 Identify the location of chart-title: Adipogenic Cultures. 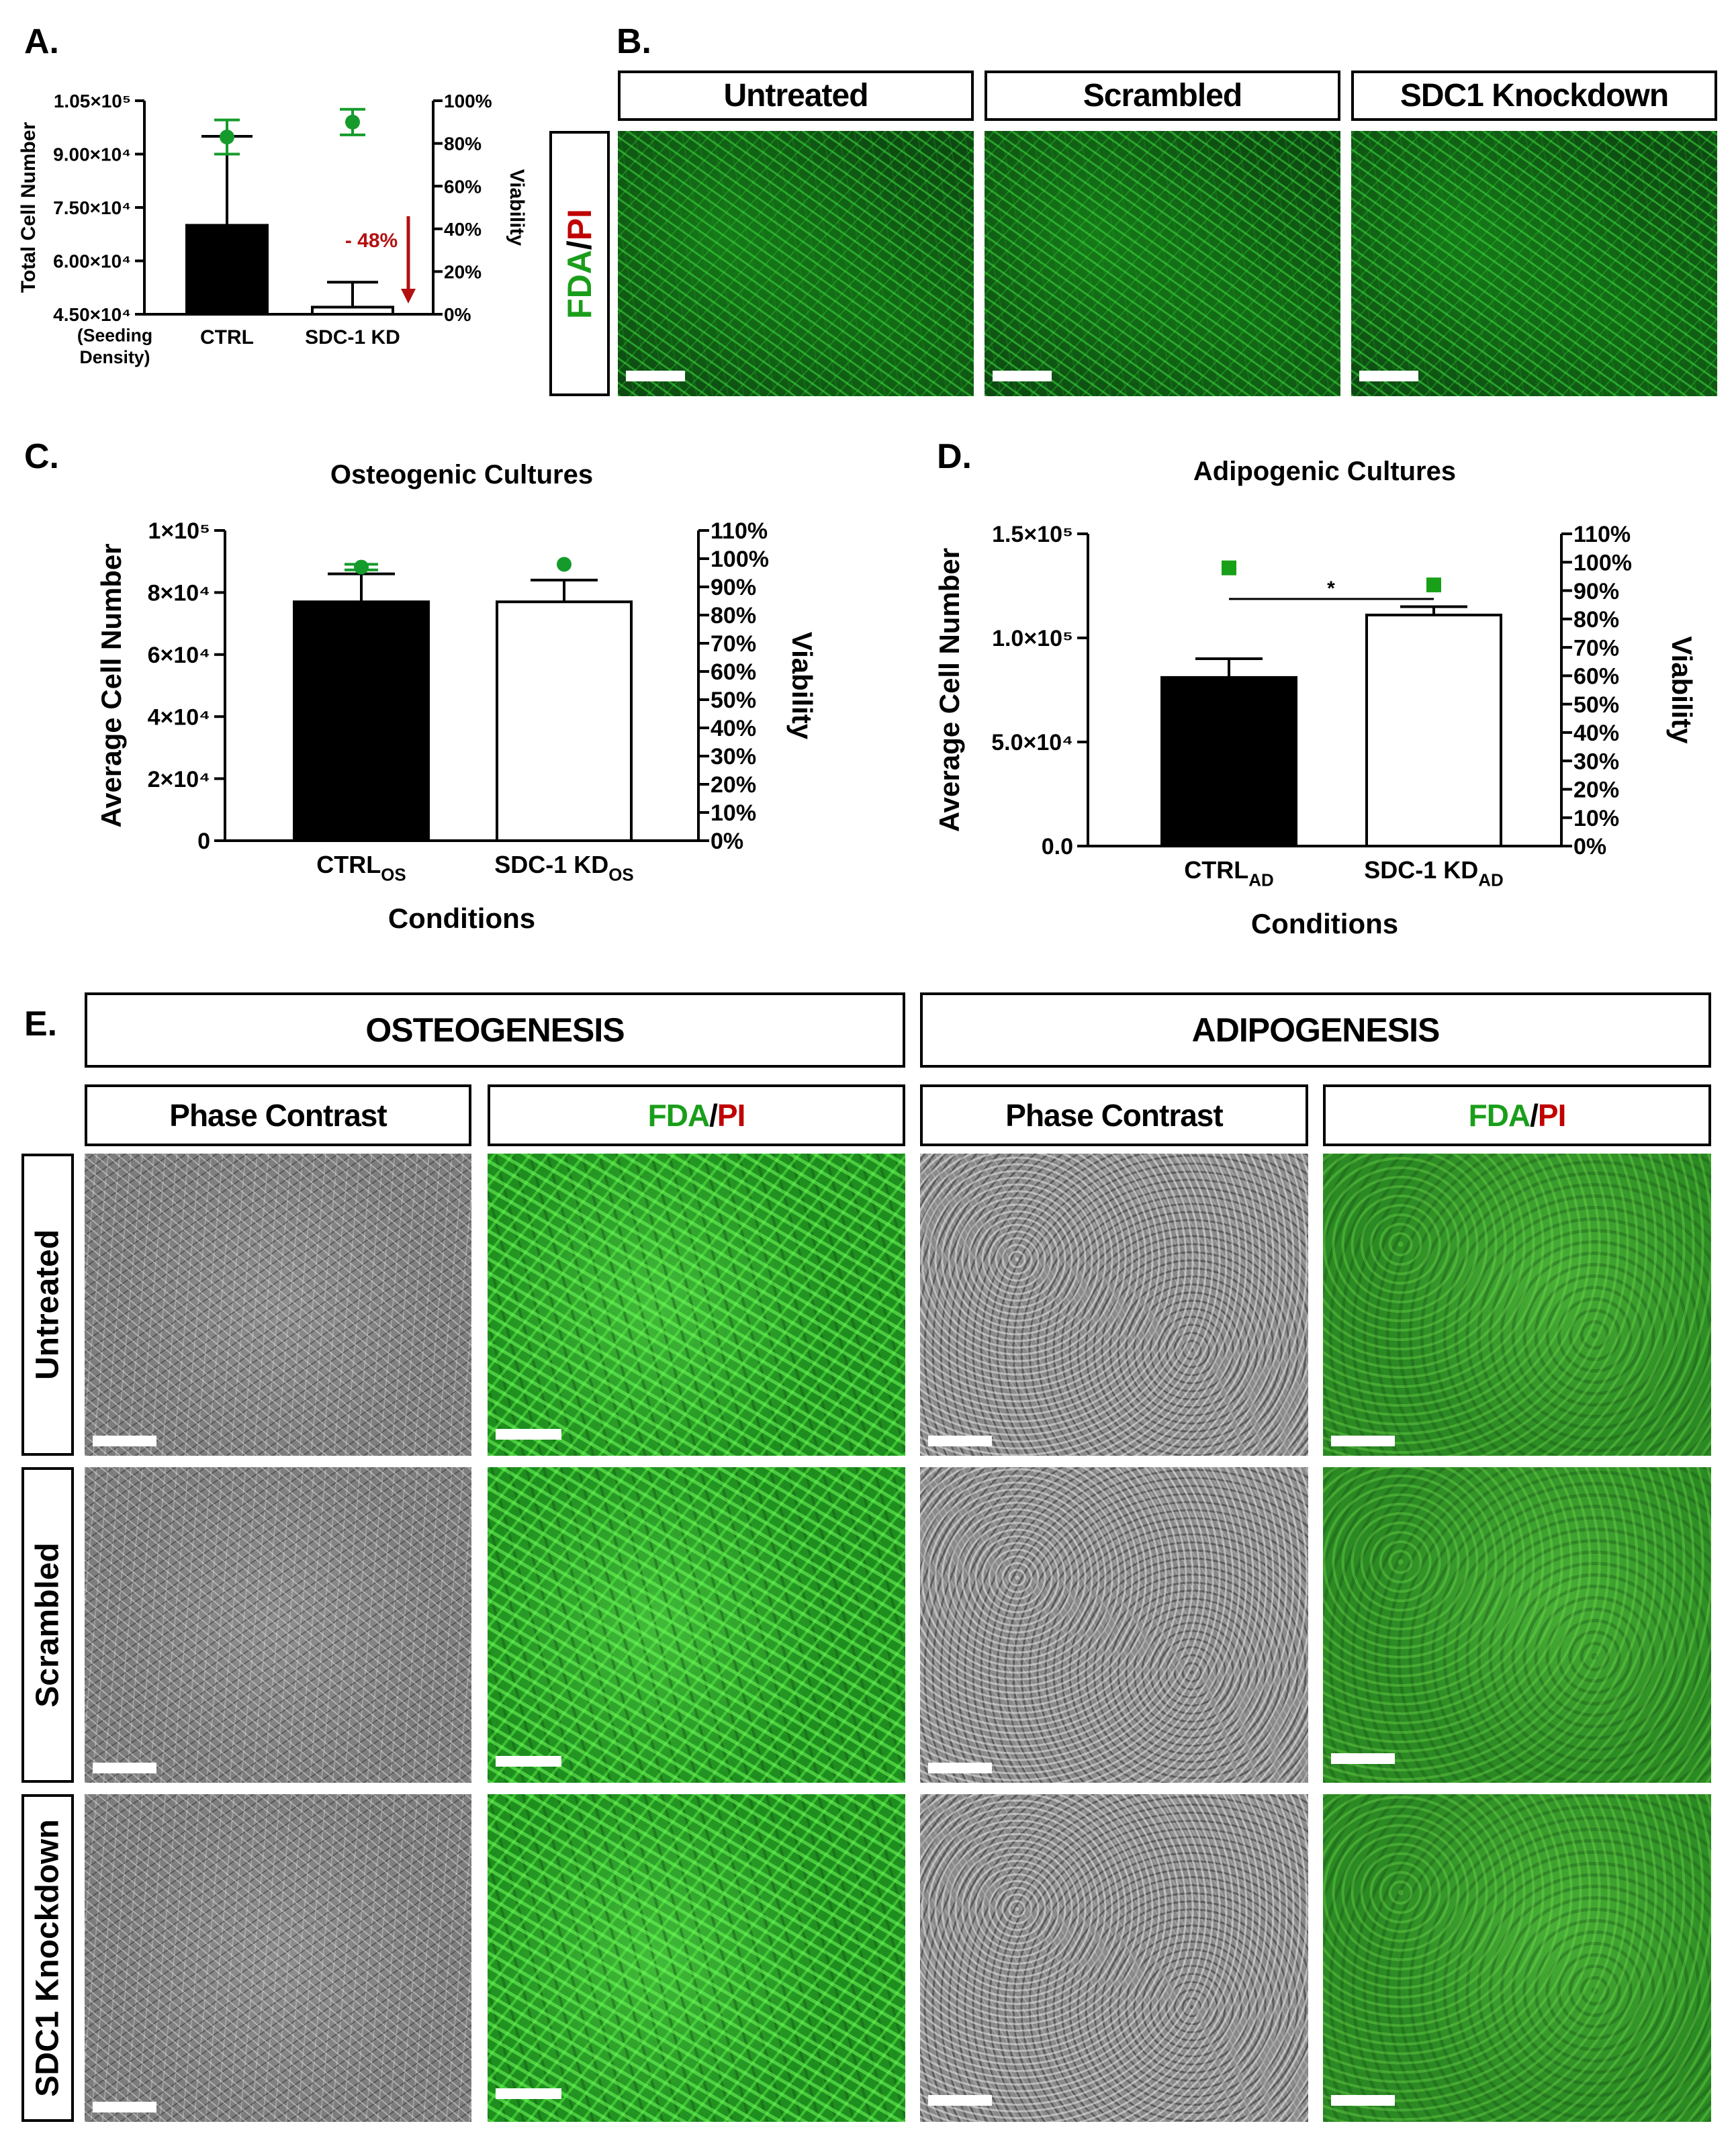
(1325, 472).